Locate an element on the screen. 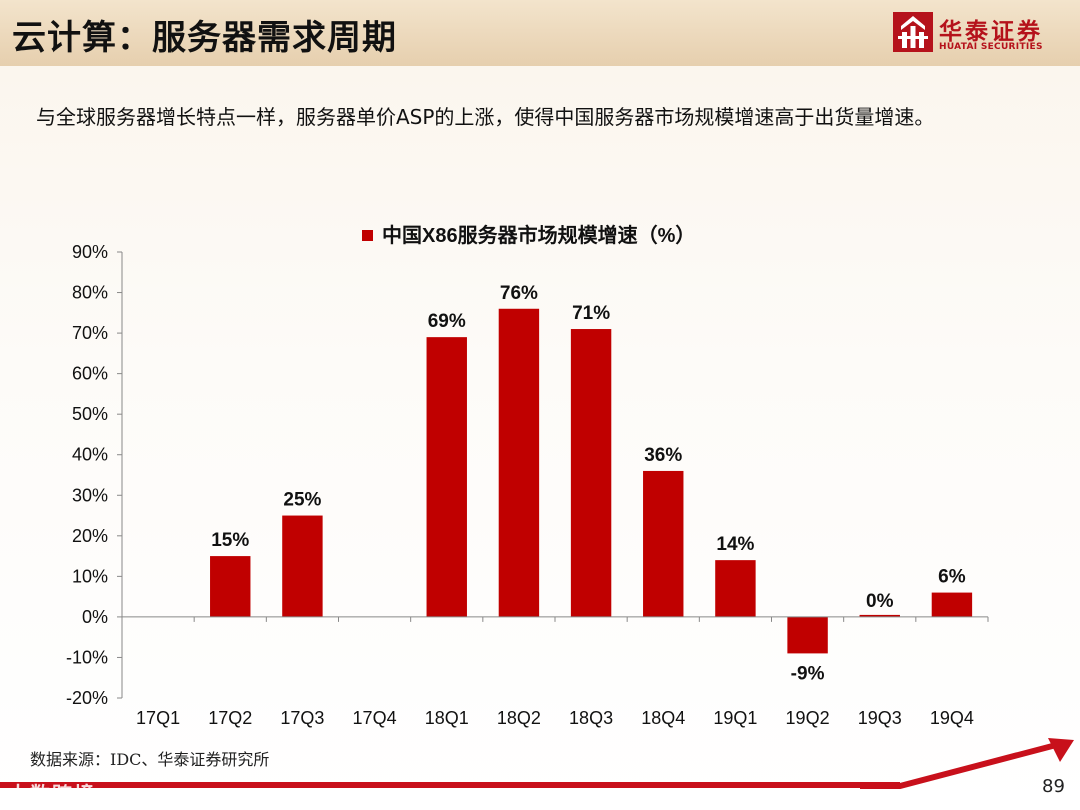 This screenshot has height=810, width=1080. y-tick-label: 20% is located at coordinates (90, 536).